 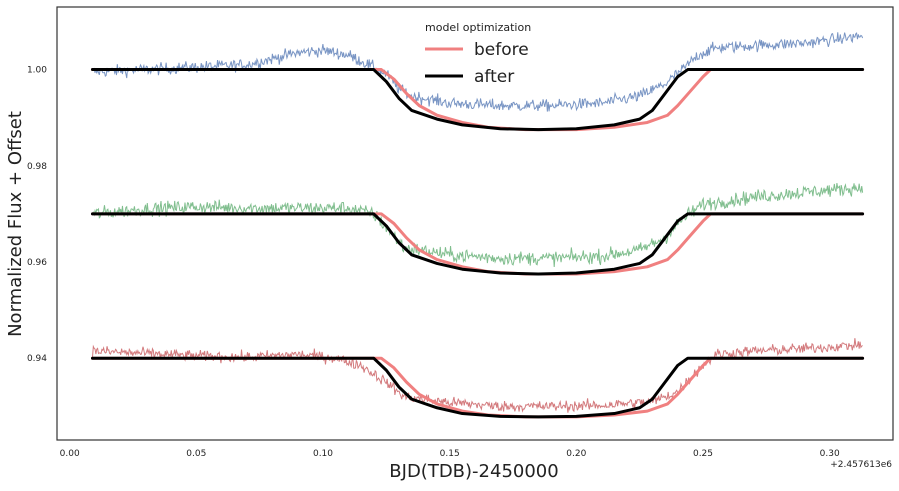 I want to click on x-axis-label: BJD(TDB)-2450000, so click(x=473, y=471).